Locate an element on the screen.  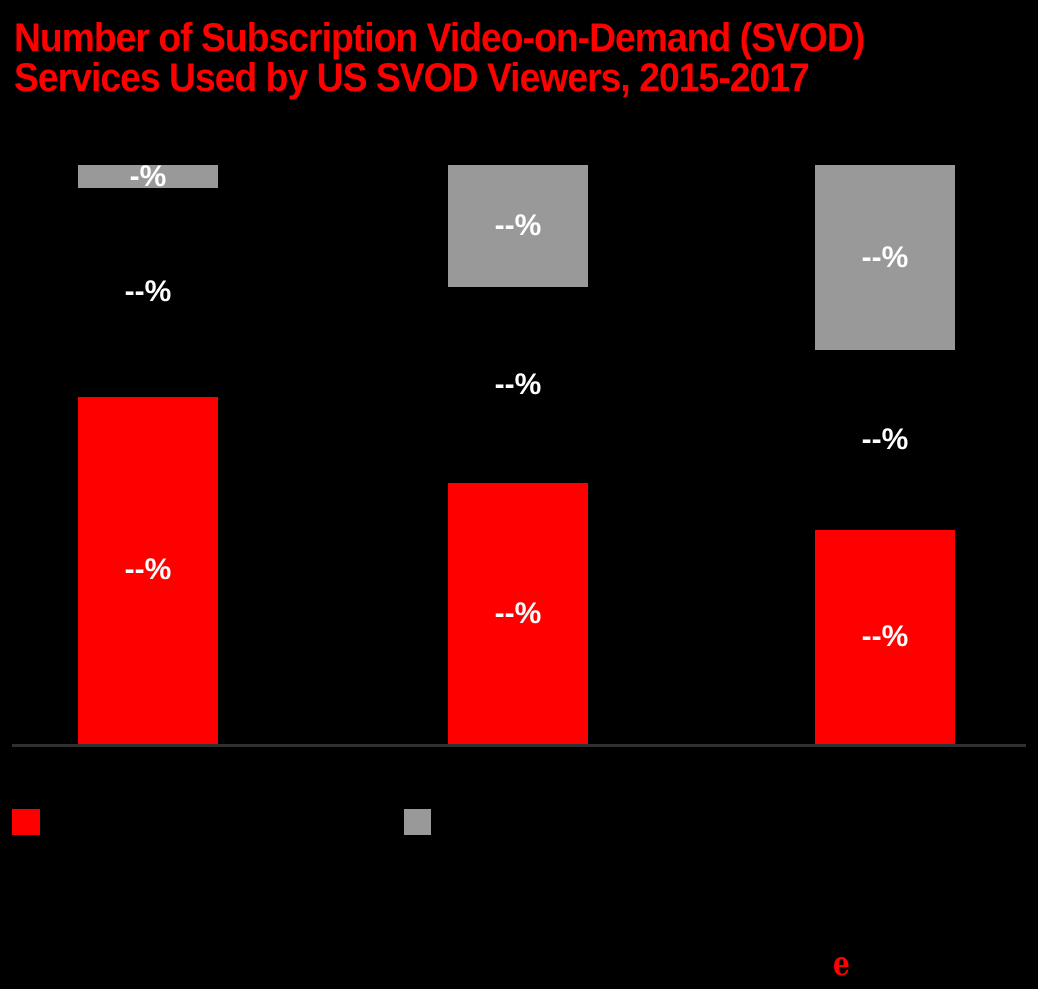
bar-2017-red-segment: --% is located at coordinates (885, 636).